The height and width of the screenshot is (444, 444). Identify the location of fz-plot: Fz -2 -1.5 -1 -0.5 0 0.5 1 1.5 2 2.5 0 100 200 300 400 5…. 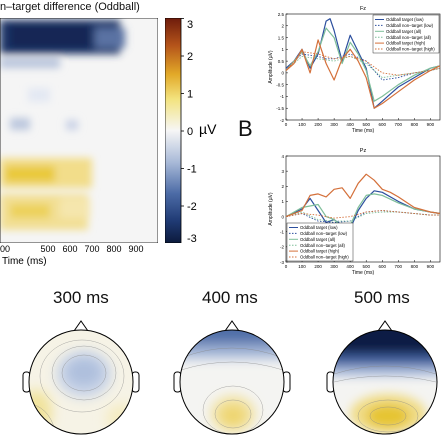
(354, 70).